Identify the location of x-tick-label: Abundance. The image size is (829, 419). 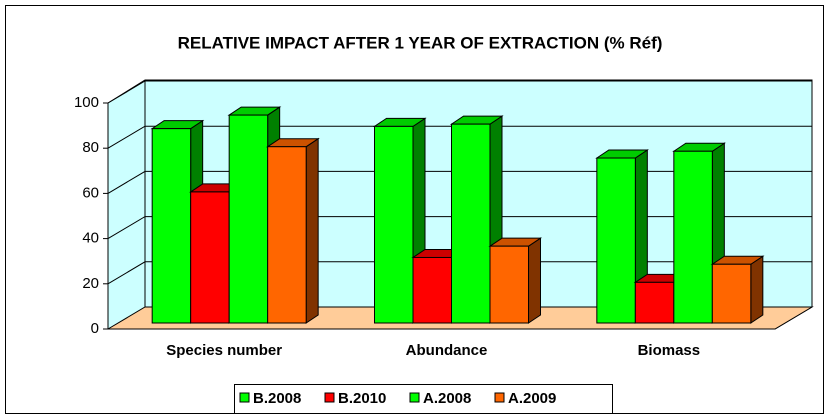
(447, 350).